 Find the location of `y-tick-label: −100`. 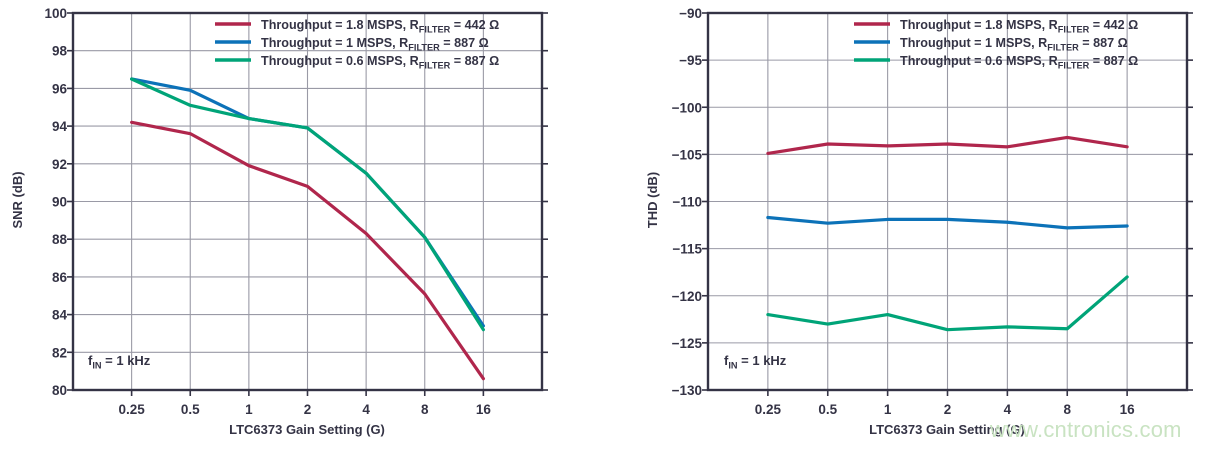

y-tick-label: −100 is located at coordinates (687, 107).